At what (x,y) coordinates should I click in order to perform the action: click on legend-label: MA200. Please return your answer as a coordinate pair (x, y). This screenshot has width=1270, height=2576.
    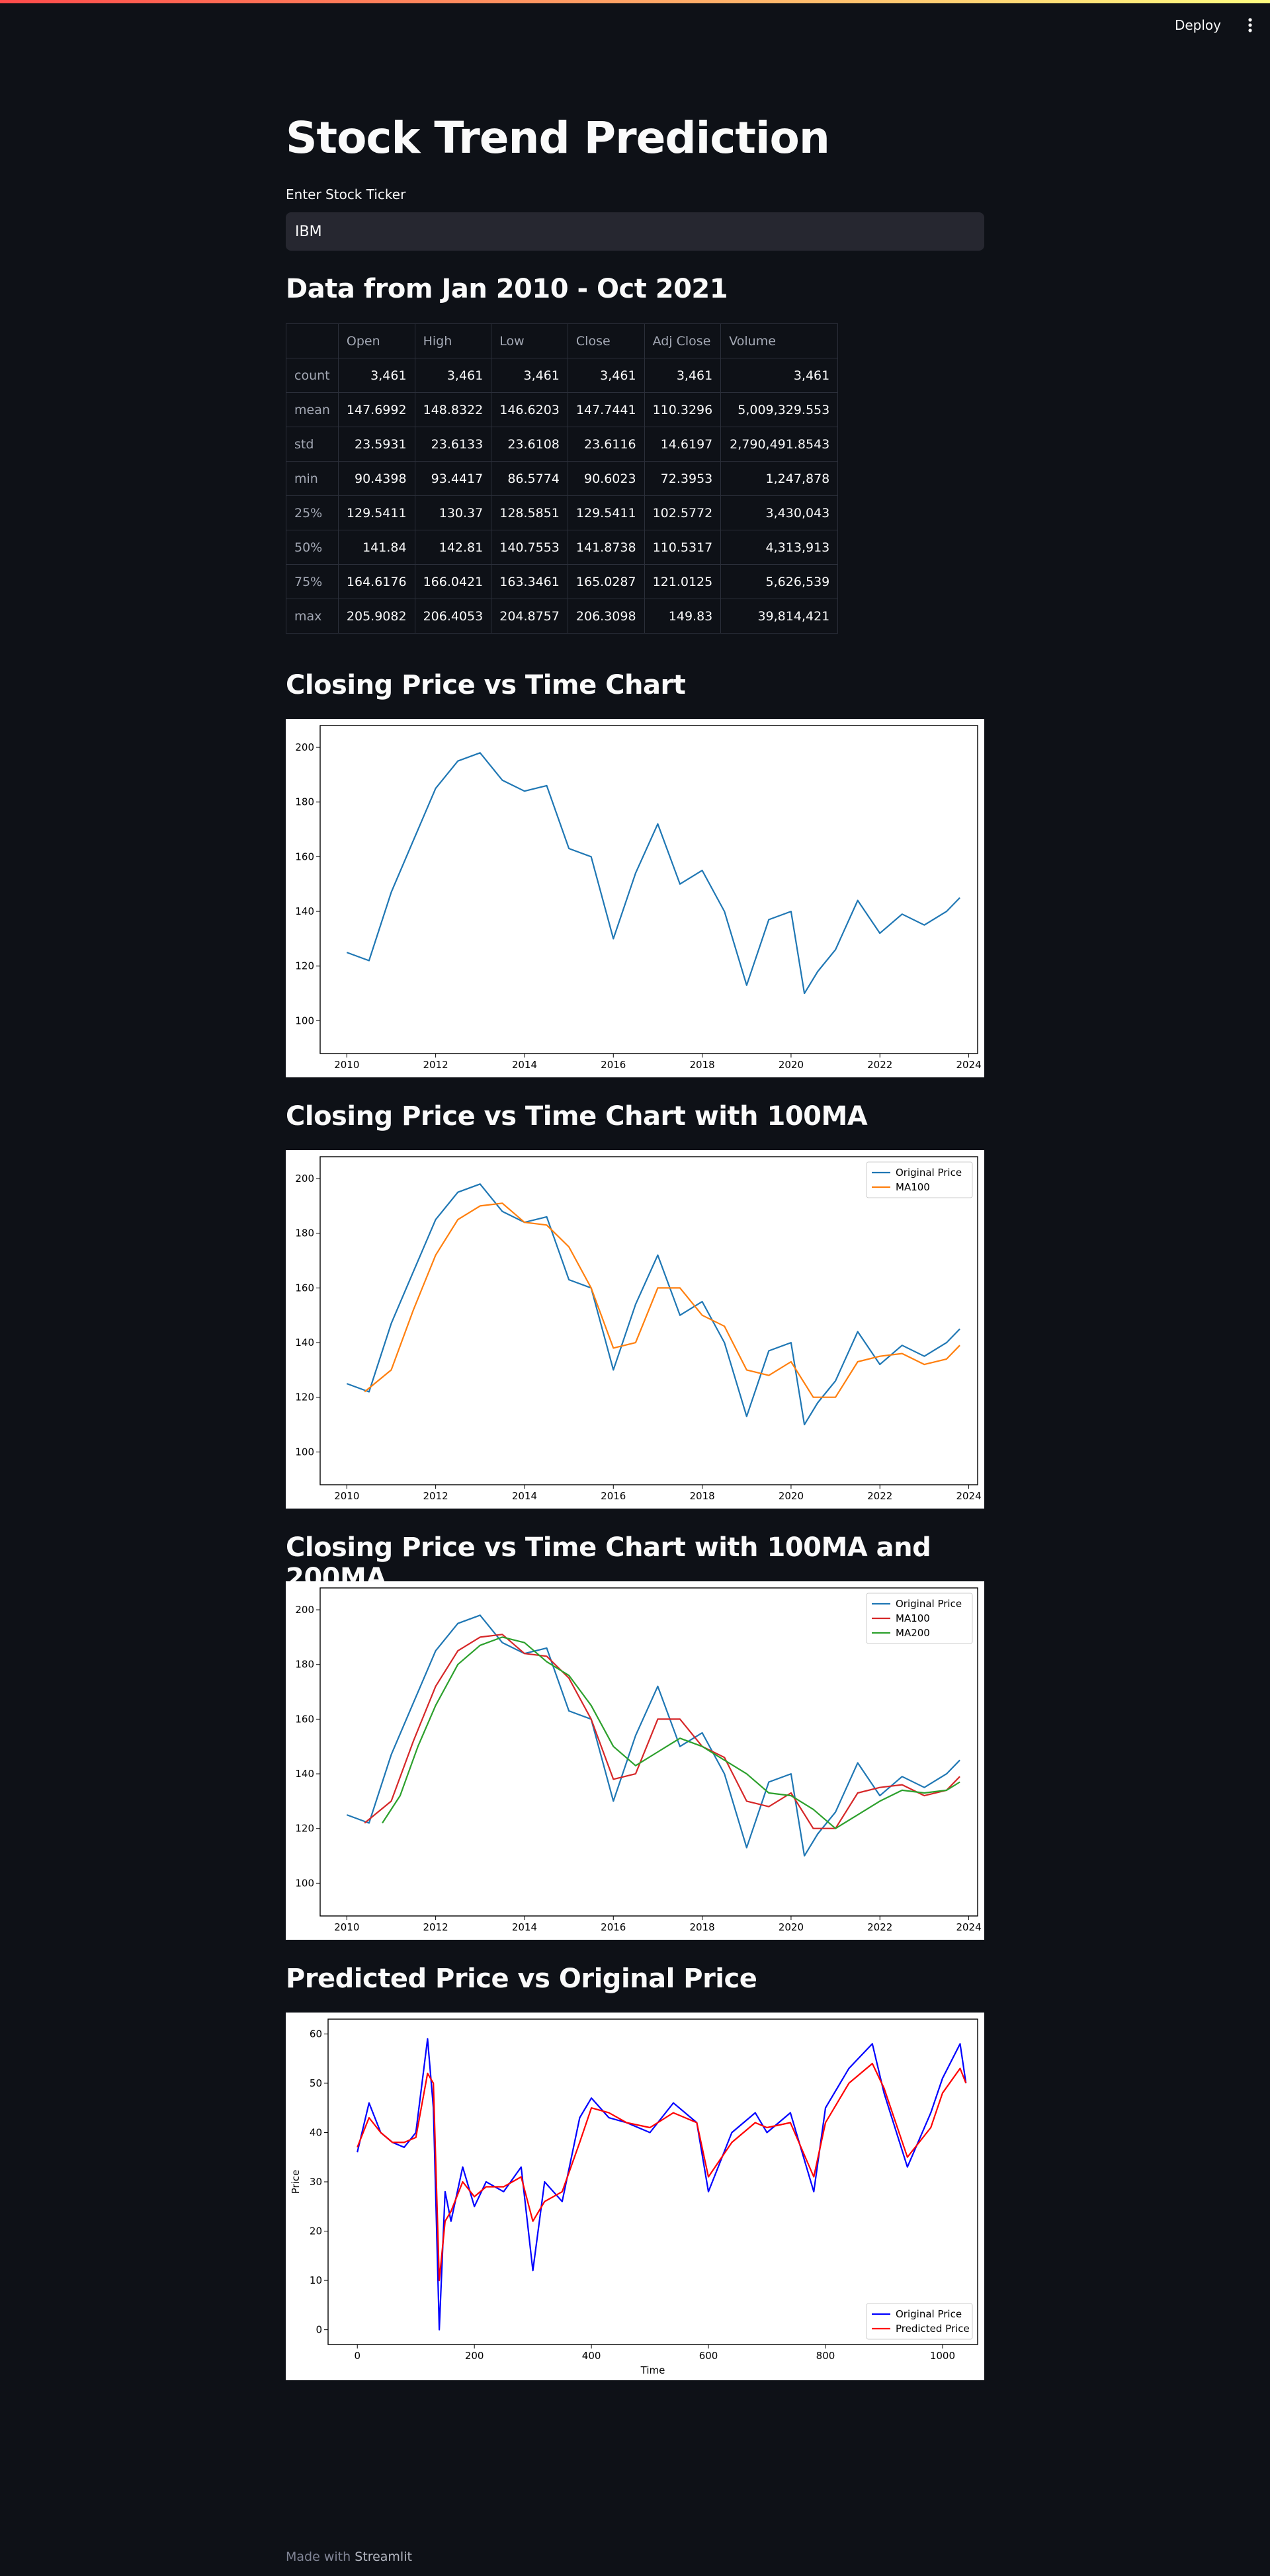
    Looking at the image, I should click on (913, 1633).